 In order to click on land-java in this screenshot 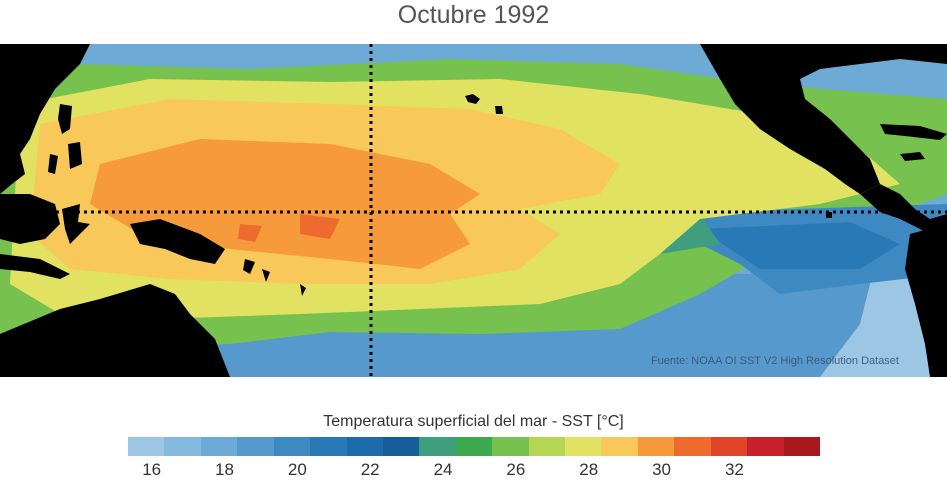, I will do `click(35, 266)`.